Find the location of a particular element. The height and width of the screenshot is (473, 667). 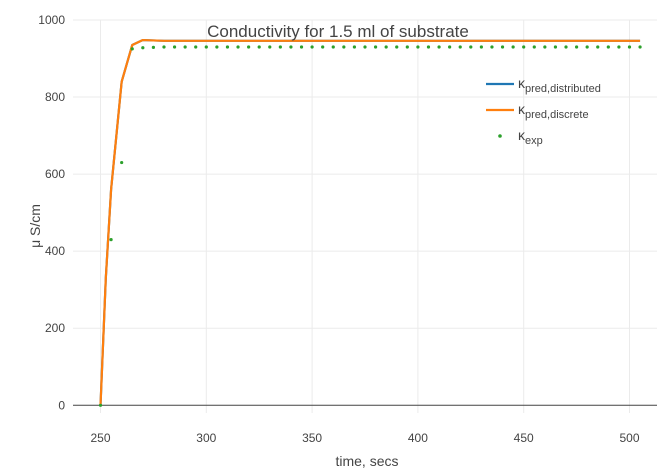

x-tick-label: 350 is located at coordinates (312, 438).